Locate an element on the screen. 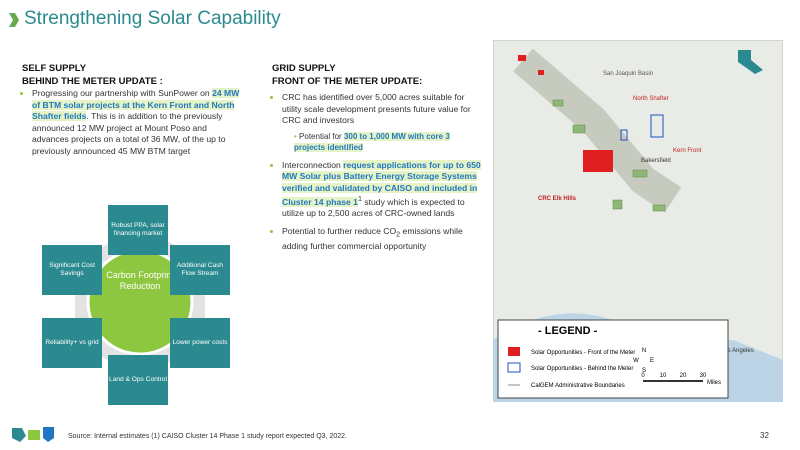  map-label: Bakersfield is located at coordinates (656, 161).